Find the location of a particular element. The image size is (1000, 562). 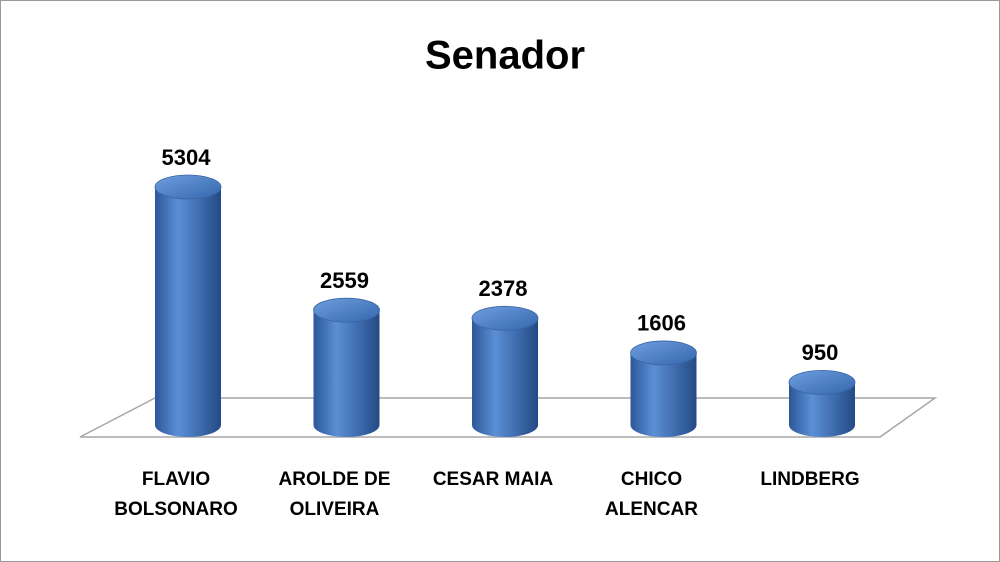

value-label: 2559 is located at coordinates (344, 280).